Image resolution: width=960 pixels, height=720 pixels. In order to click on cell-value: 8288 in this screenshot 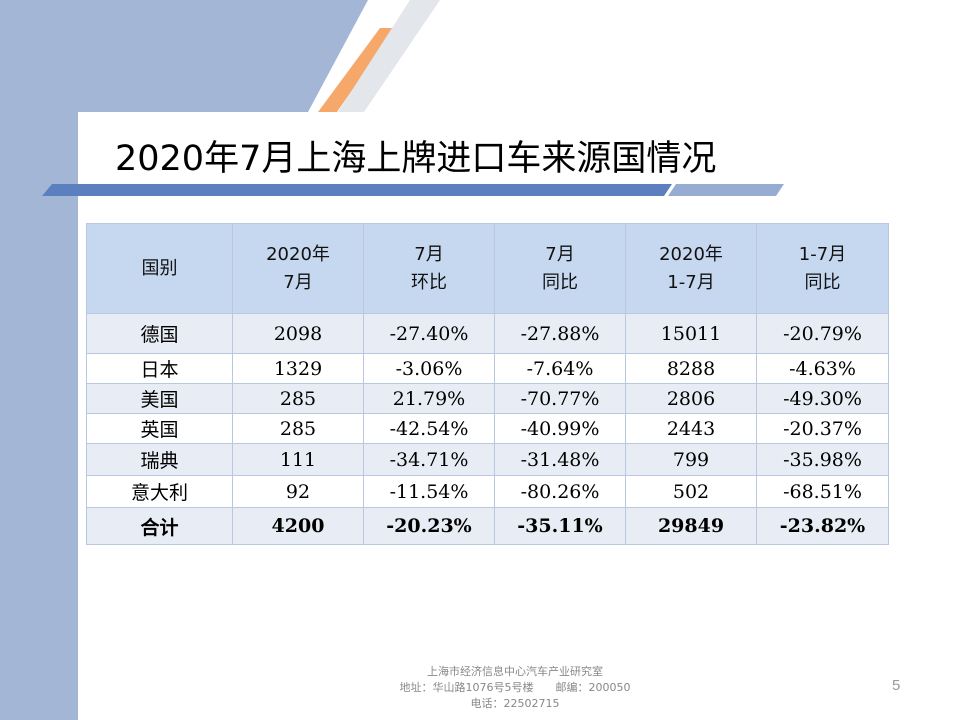, I will do `click(691, 368)`.